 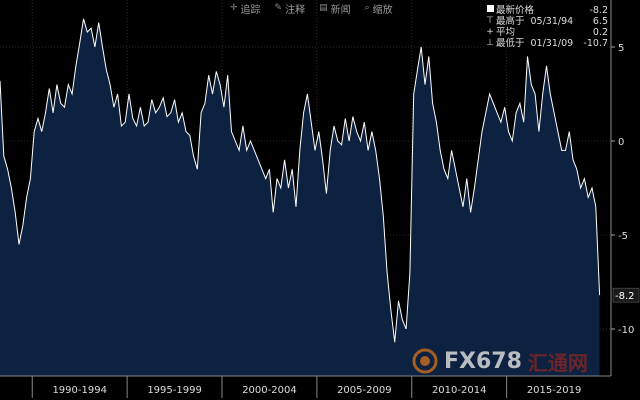 What do you see at coordinates (552, 43) in the screenshot?
I see `legend-low-date: 01/31/09` at bounding box center [552, 43].